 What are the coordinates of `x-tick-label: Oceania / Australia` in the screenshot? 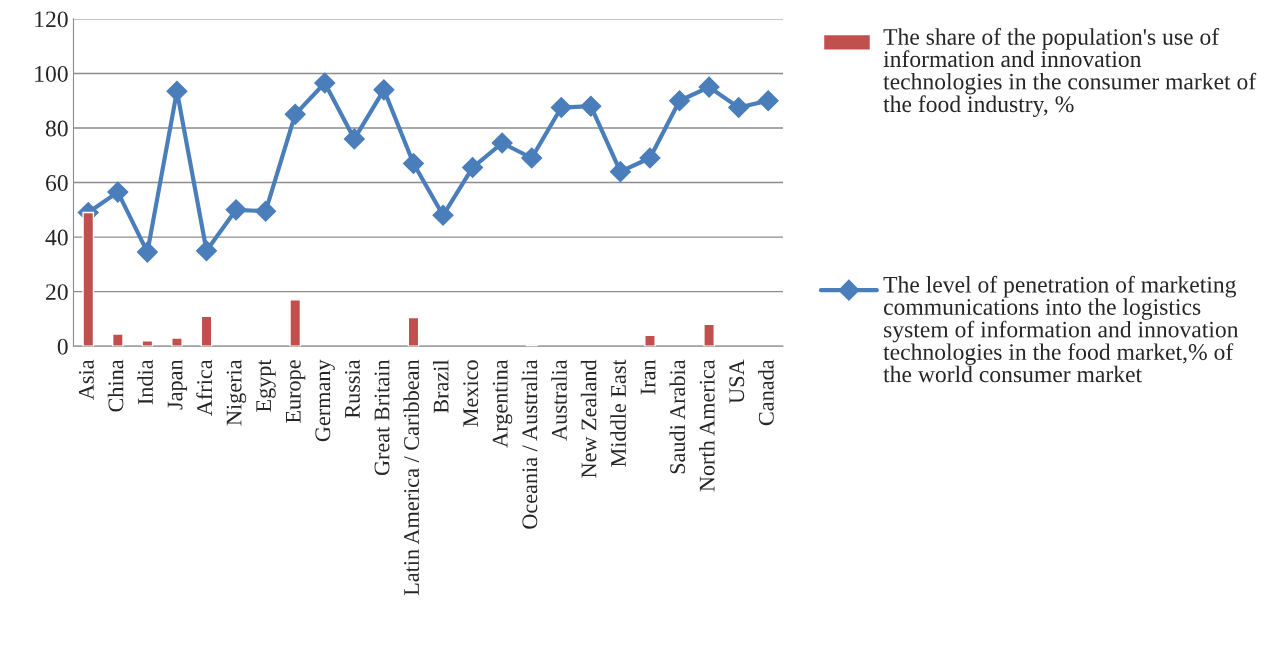 It's located at (529, 444).